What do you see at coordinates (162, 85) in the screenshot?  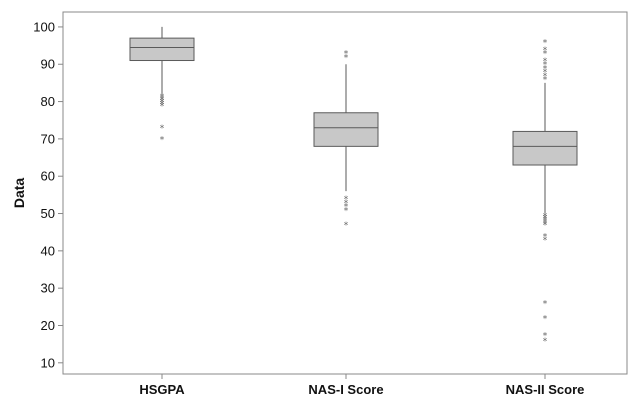 I see `box-hsgpa: ********` at bounding box center [162, 85].